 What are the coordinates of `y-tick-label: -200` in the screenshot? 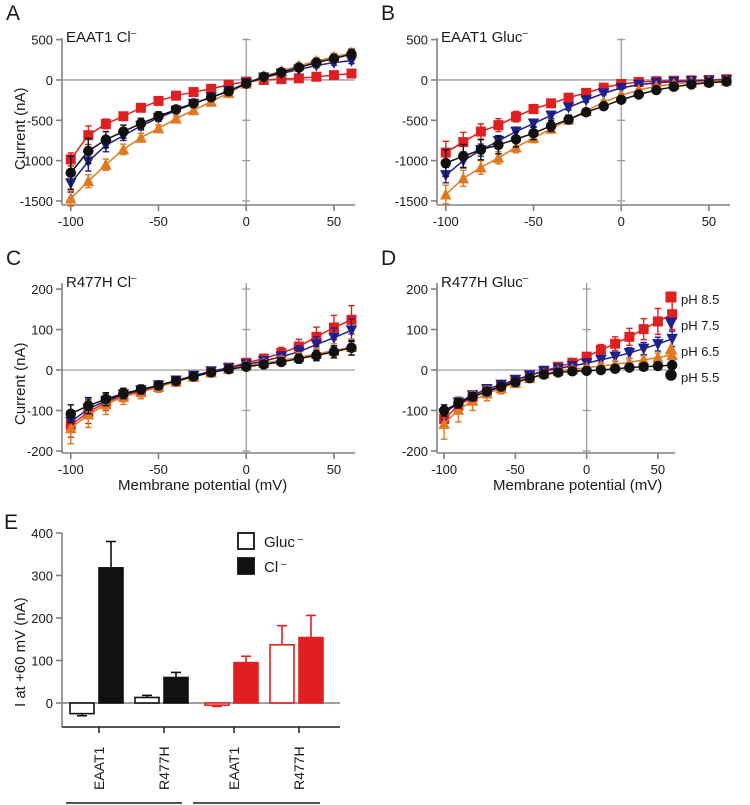 It's located at (40, 451).